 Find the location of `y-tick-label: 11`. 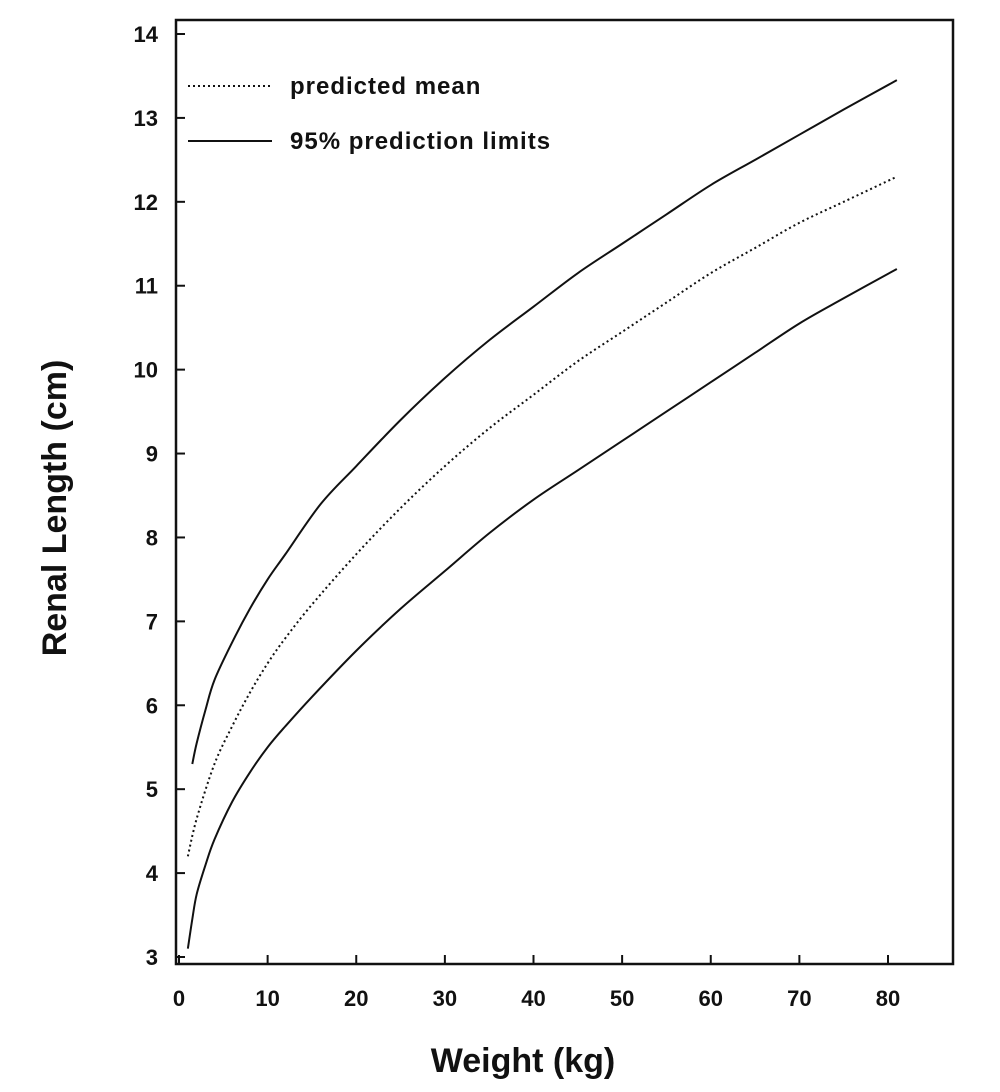

y-tick-label: 11 is located at coordinates (146, 286).